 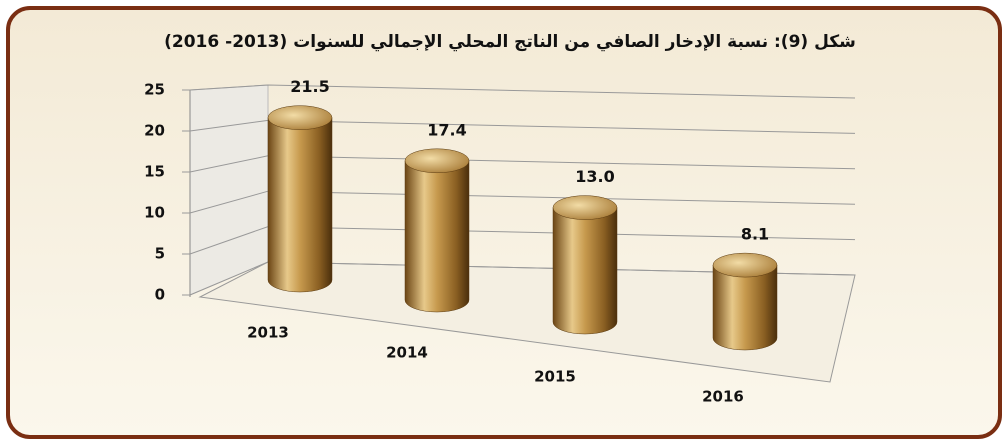 I want to click on x-tick-label: 2013, so click(x=268, y=333).